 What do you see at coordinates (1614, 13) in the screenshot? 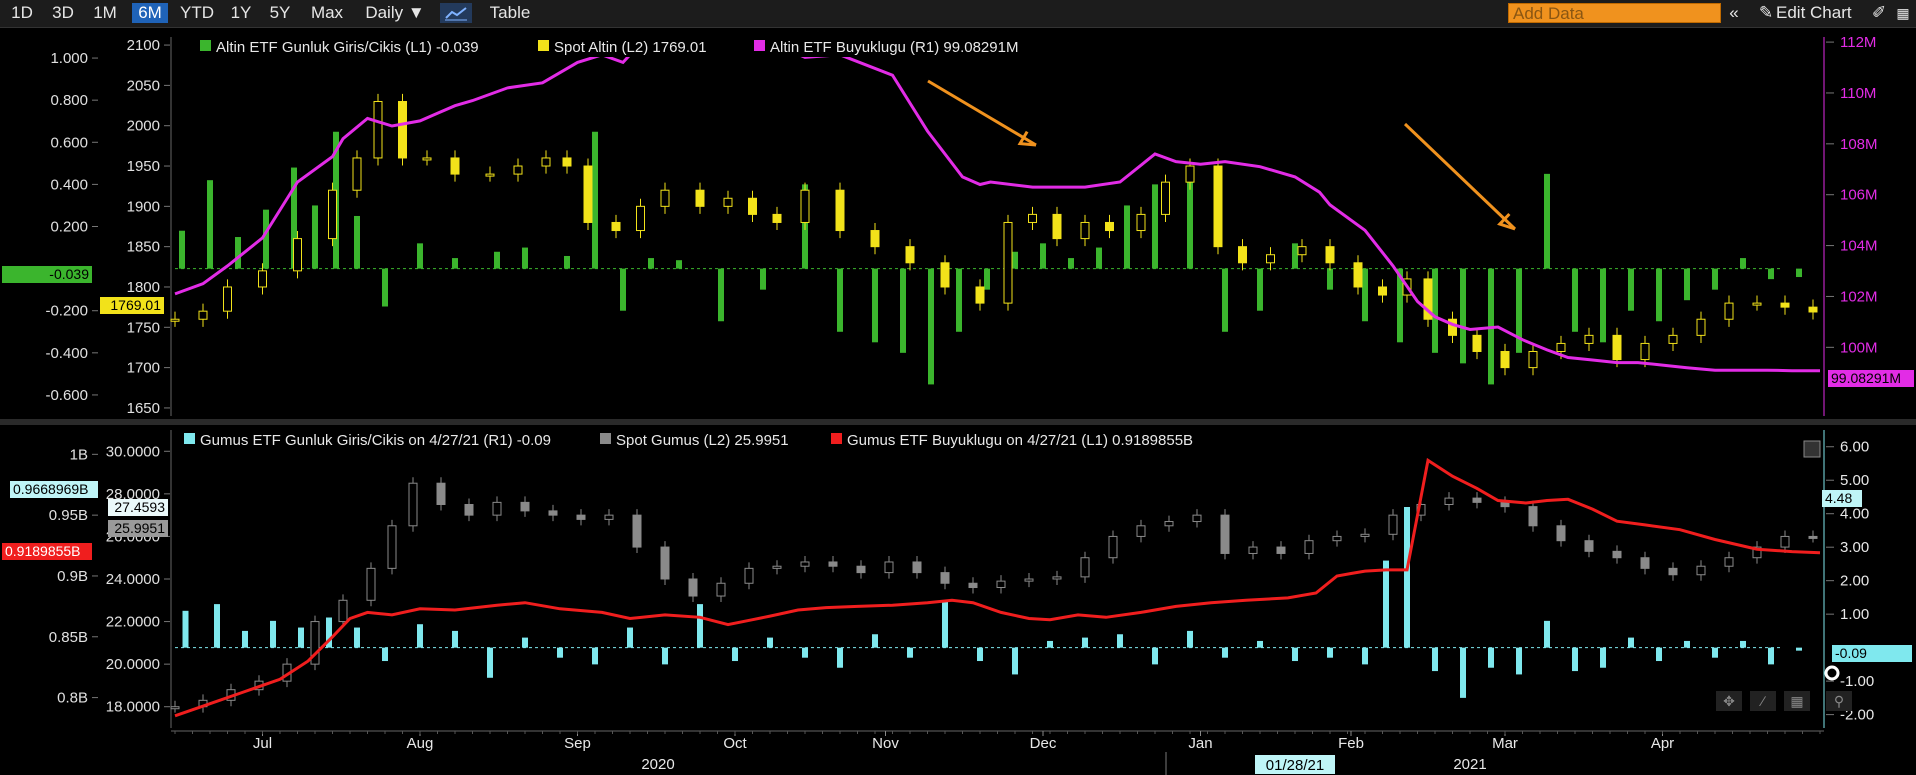
I see `add-data-input: Add Data` at bounding box center [1614, 13].